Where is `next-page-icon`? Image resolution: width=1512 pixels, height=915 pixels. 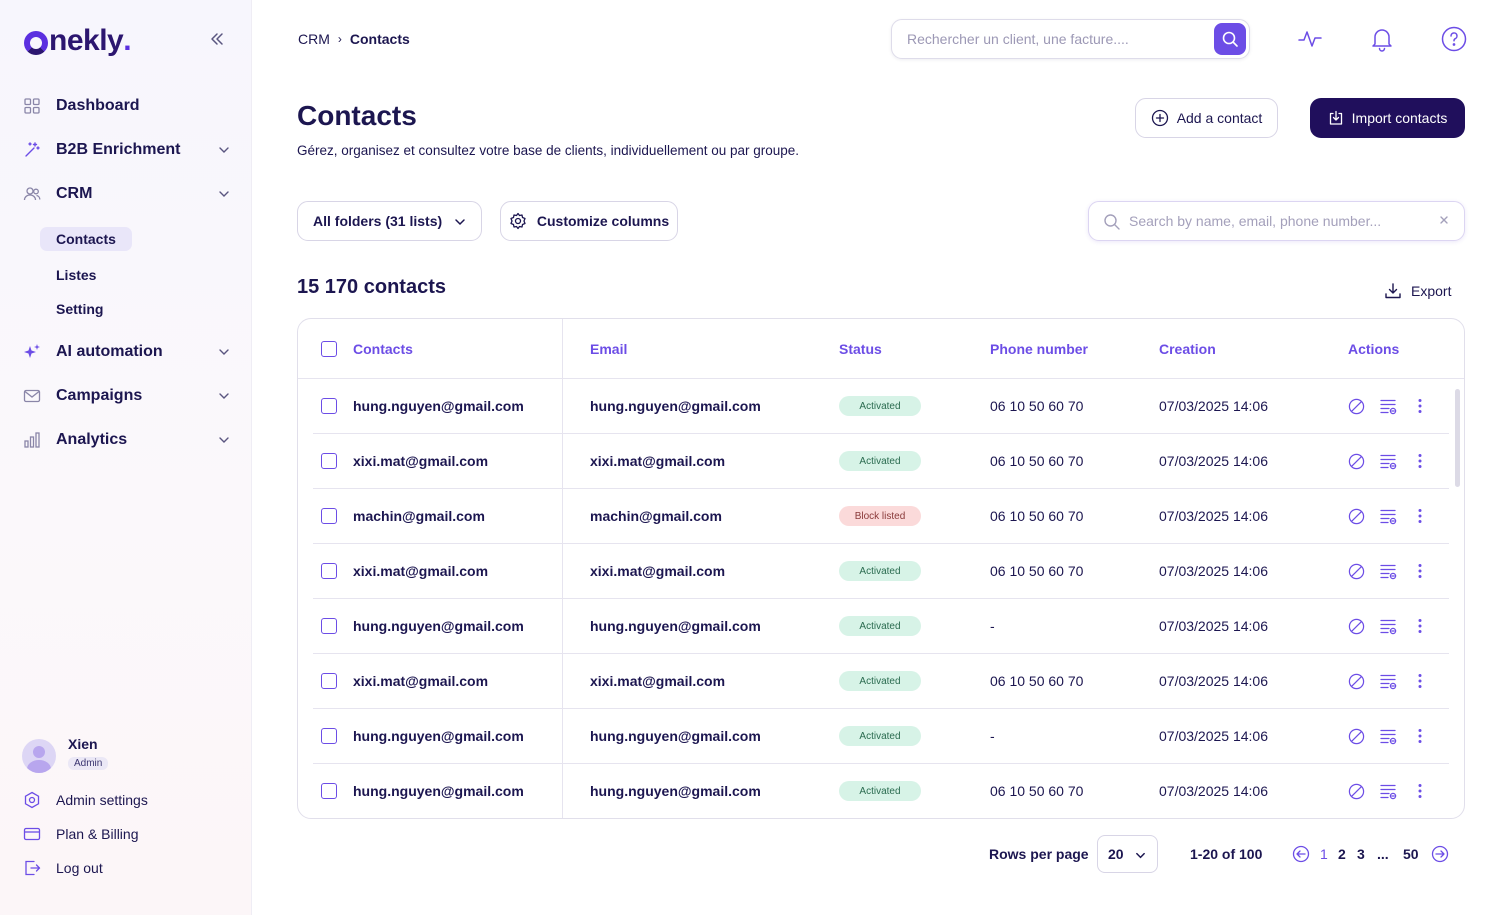 next-page-icon is located at coordinates (1440, 854).